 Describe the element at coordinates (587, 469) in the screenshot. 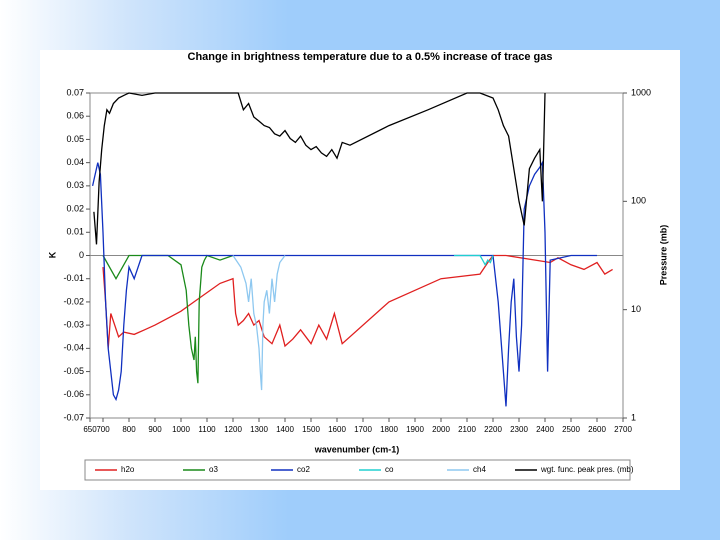

I see `legend-label: wgt. func. peak pres. (mb)` at that location.